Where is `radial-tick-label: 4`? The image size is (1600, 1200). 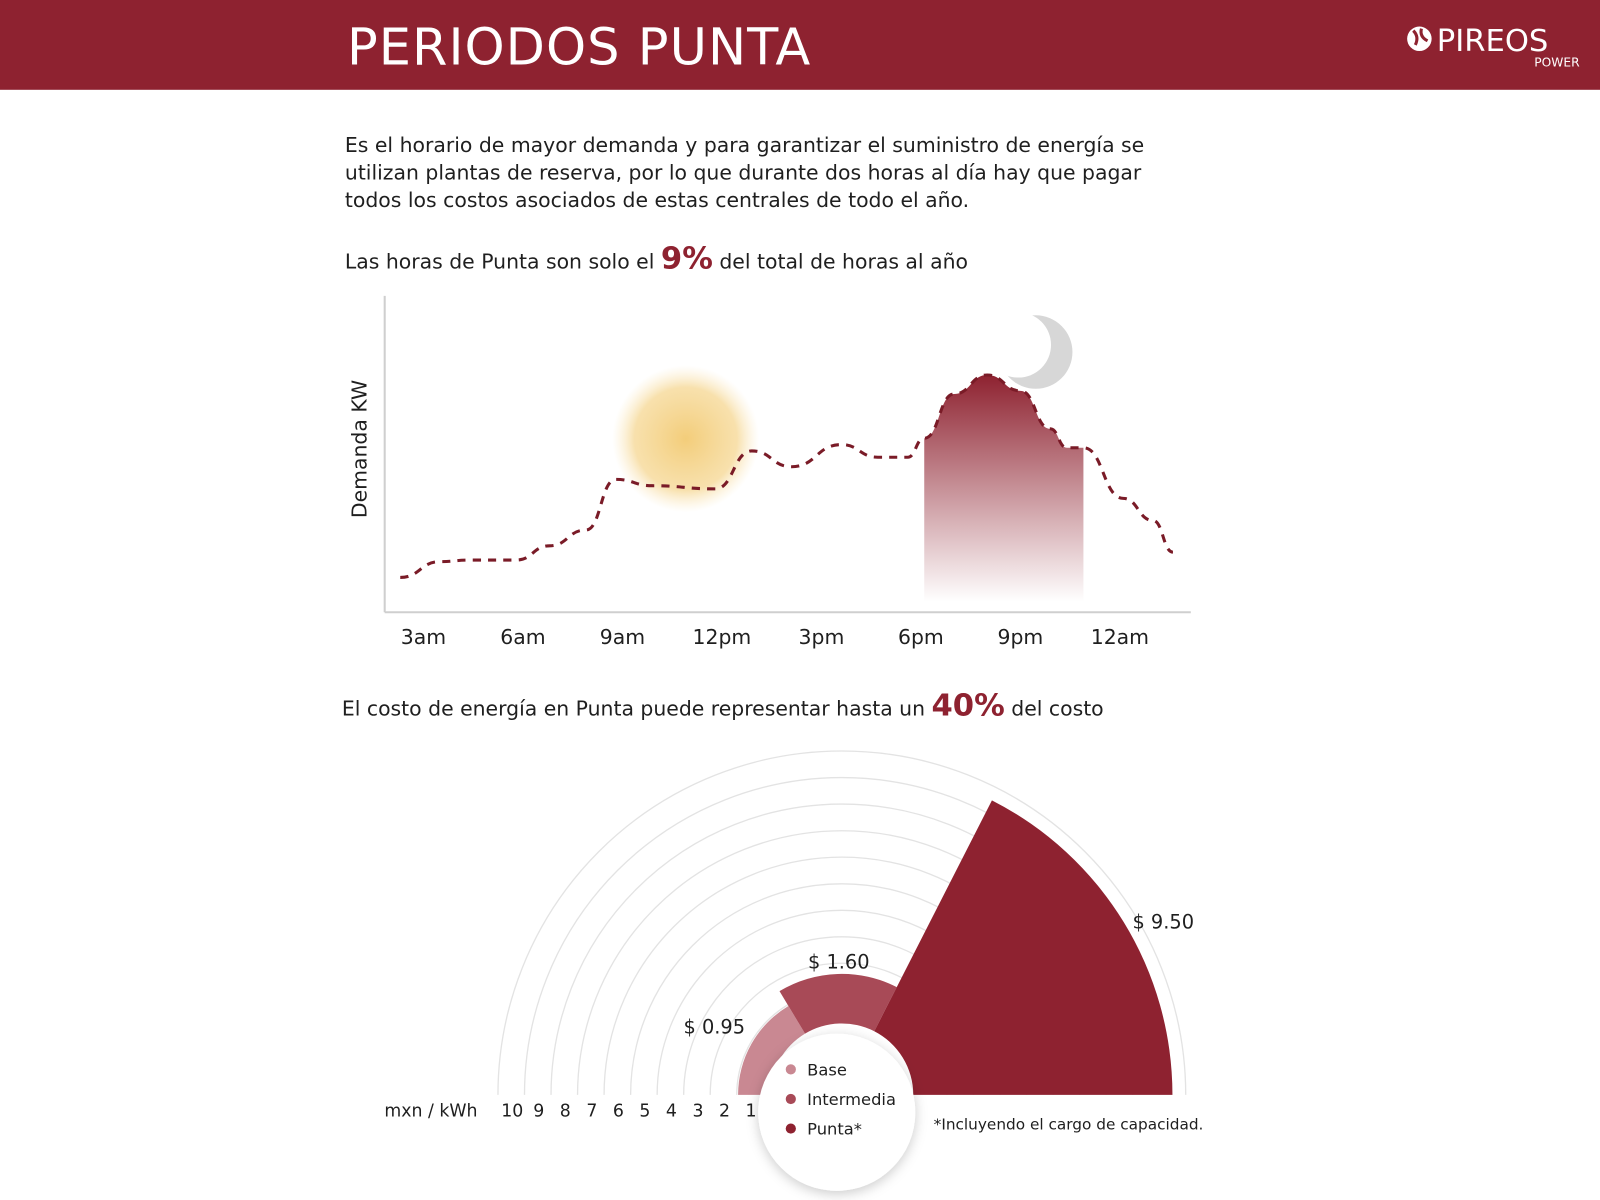
radial-tick-label: 4 is located at coordinates (671, 1111).